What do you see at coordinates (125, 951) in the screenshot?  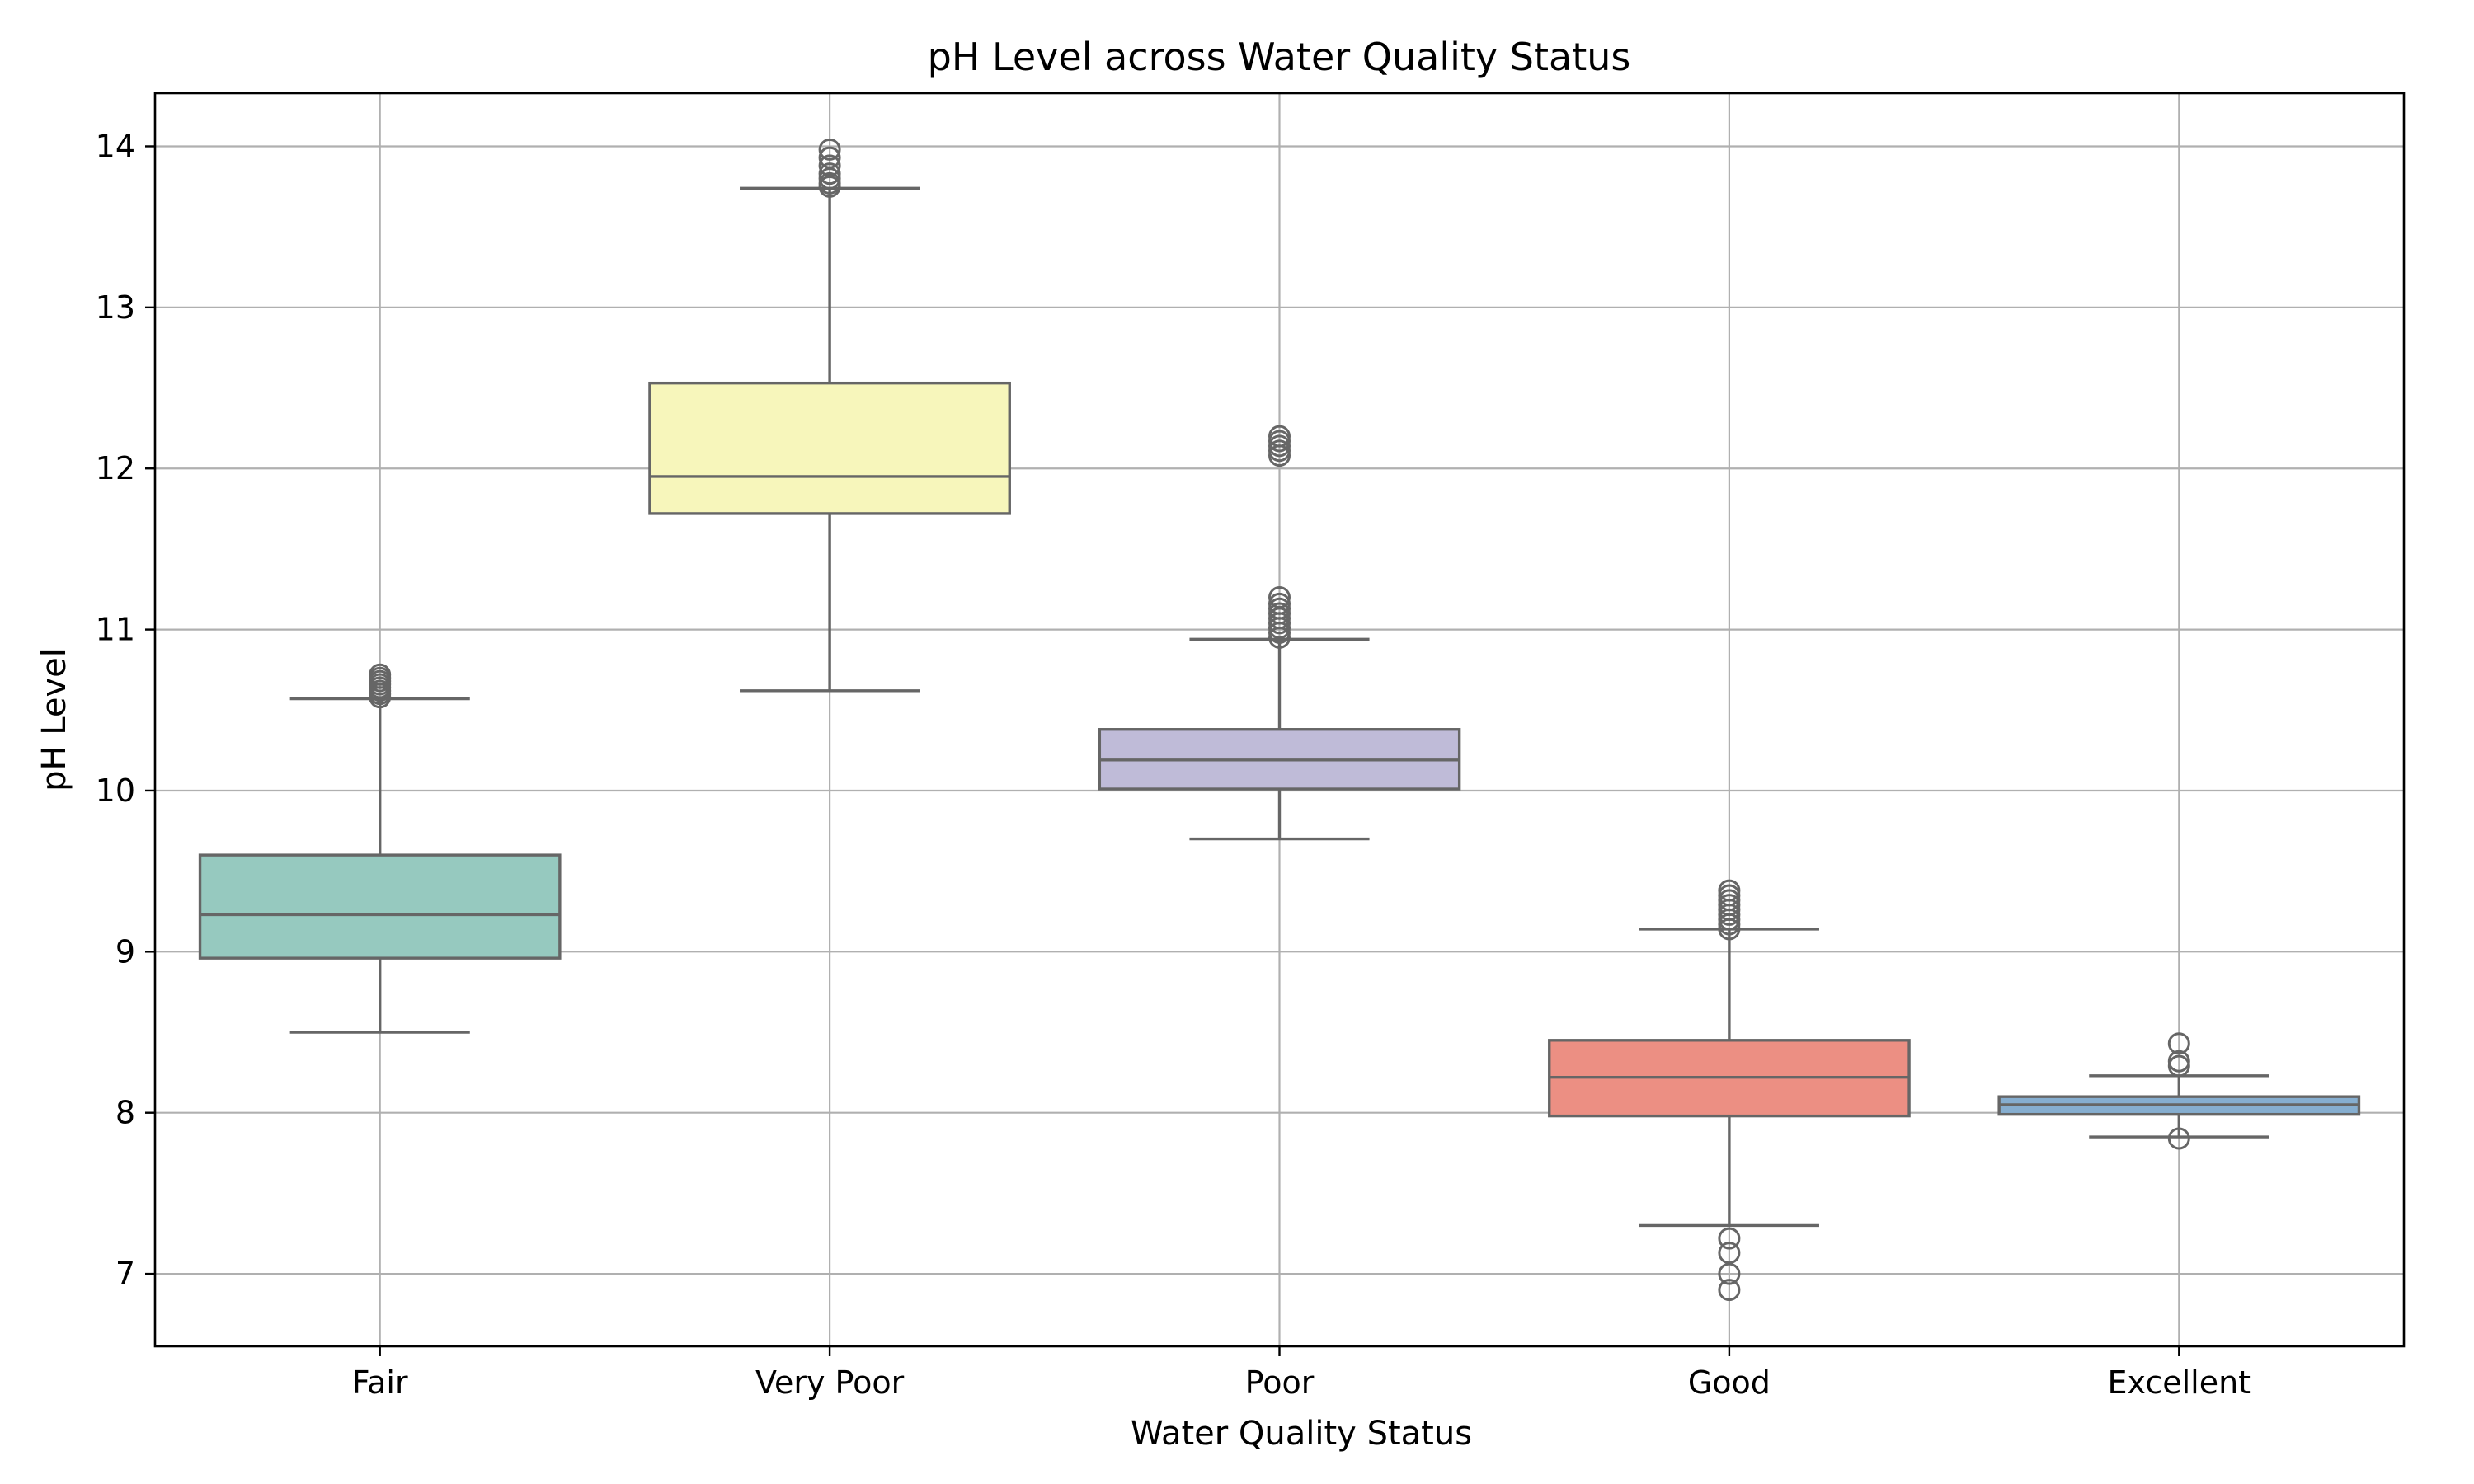 I see `y-tick-label: 9` at bounding box center [125, 951].